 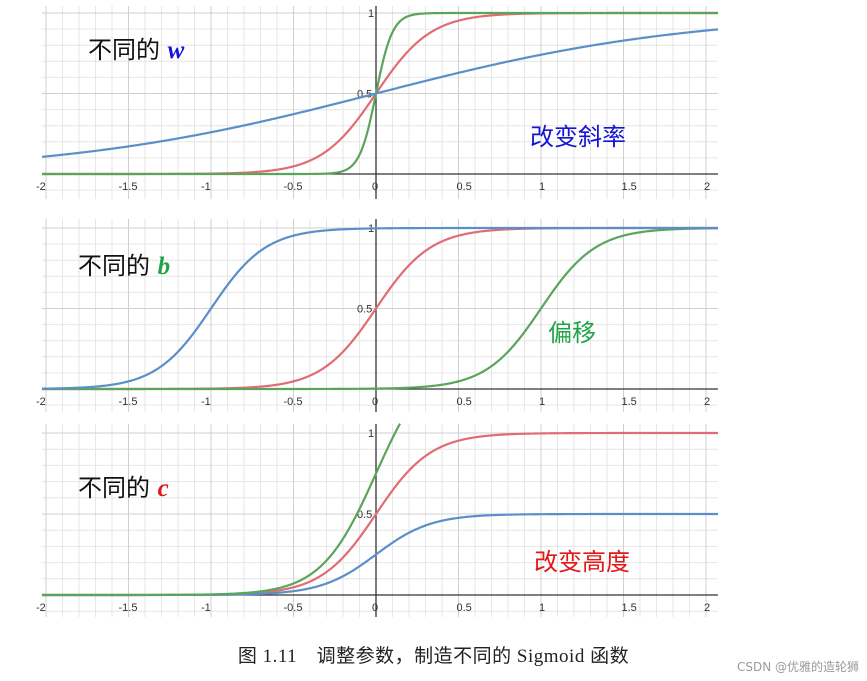 I want to click on watermark: CSDN @优雅的造轮狮, so click(x=797, y=667).